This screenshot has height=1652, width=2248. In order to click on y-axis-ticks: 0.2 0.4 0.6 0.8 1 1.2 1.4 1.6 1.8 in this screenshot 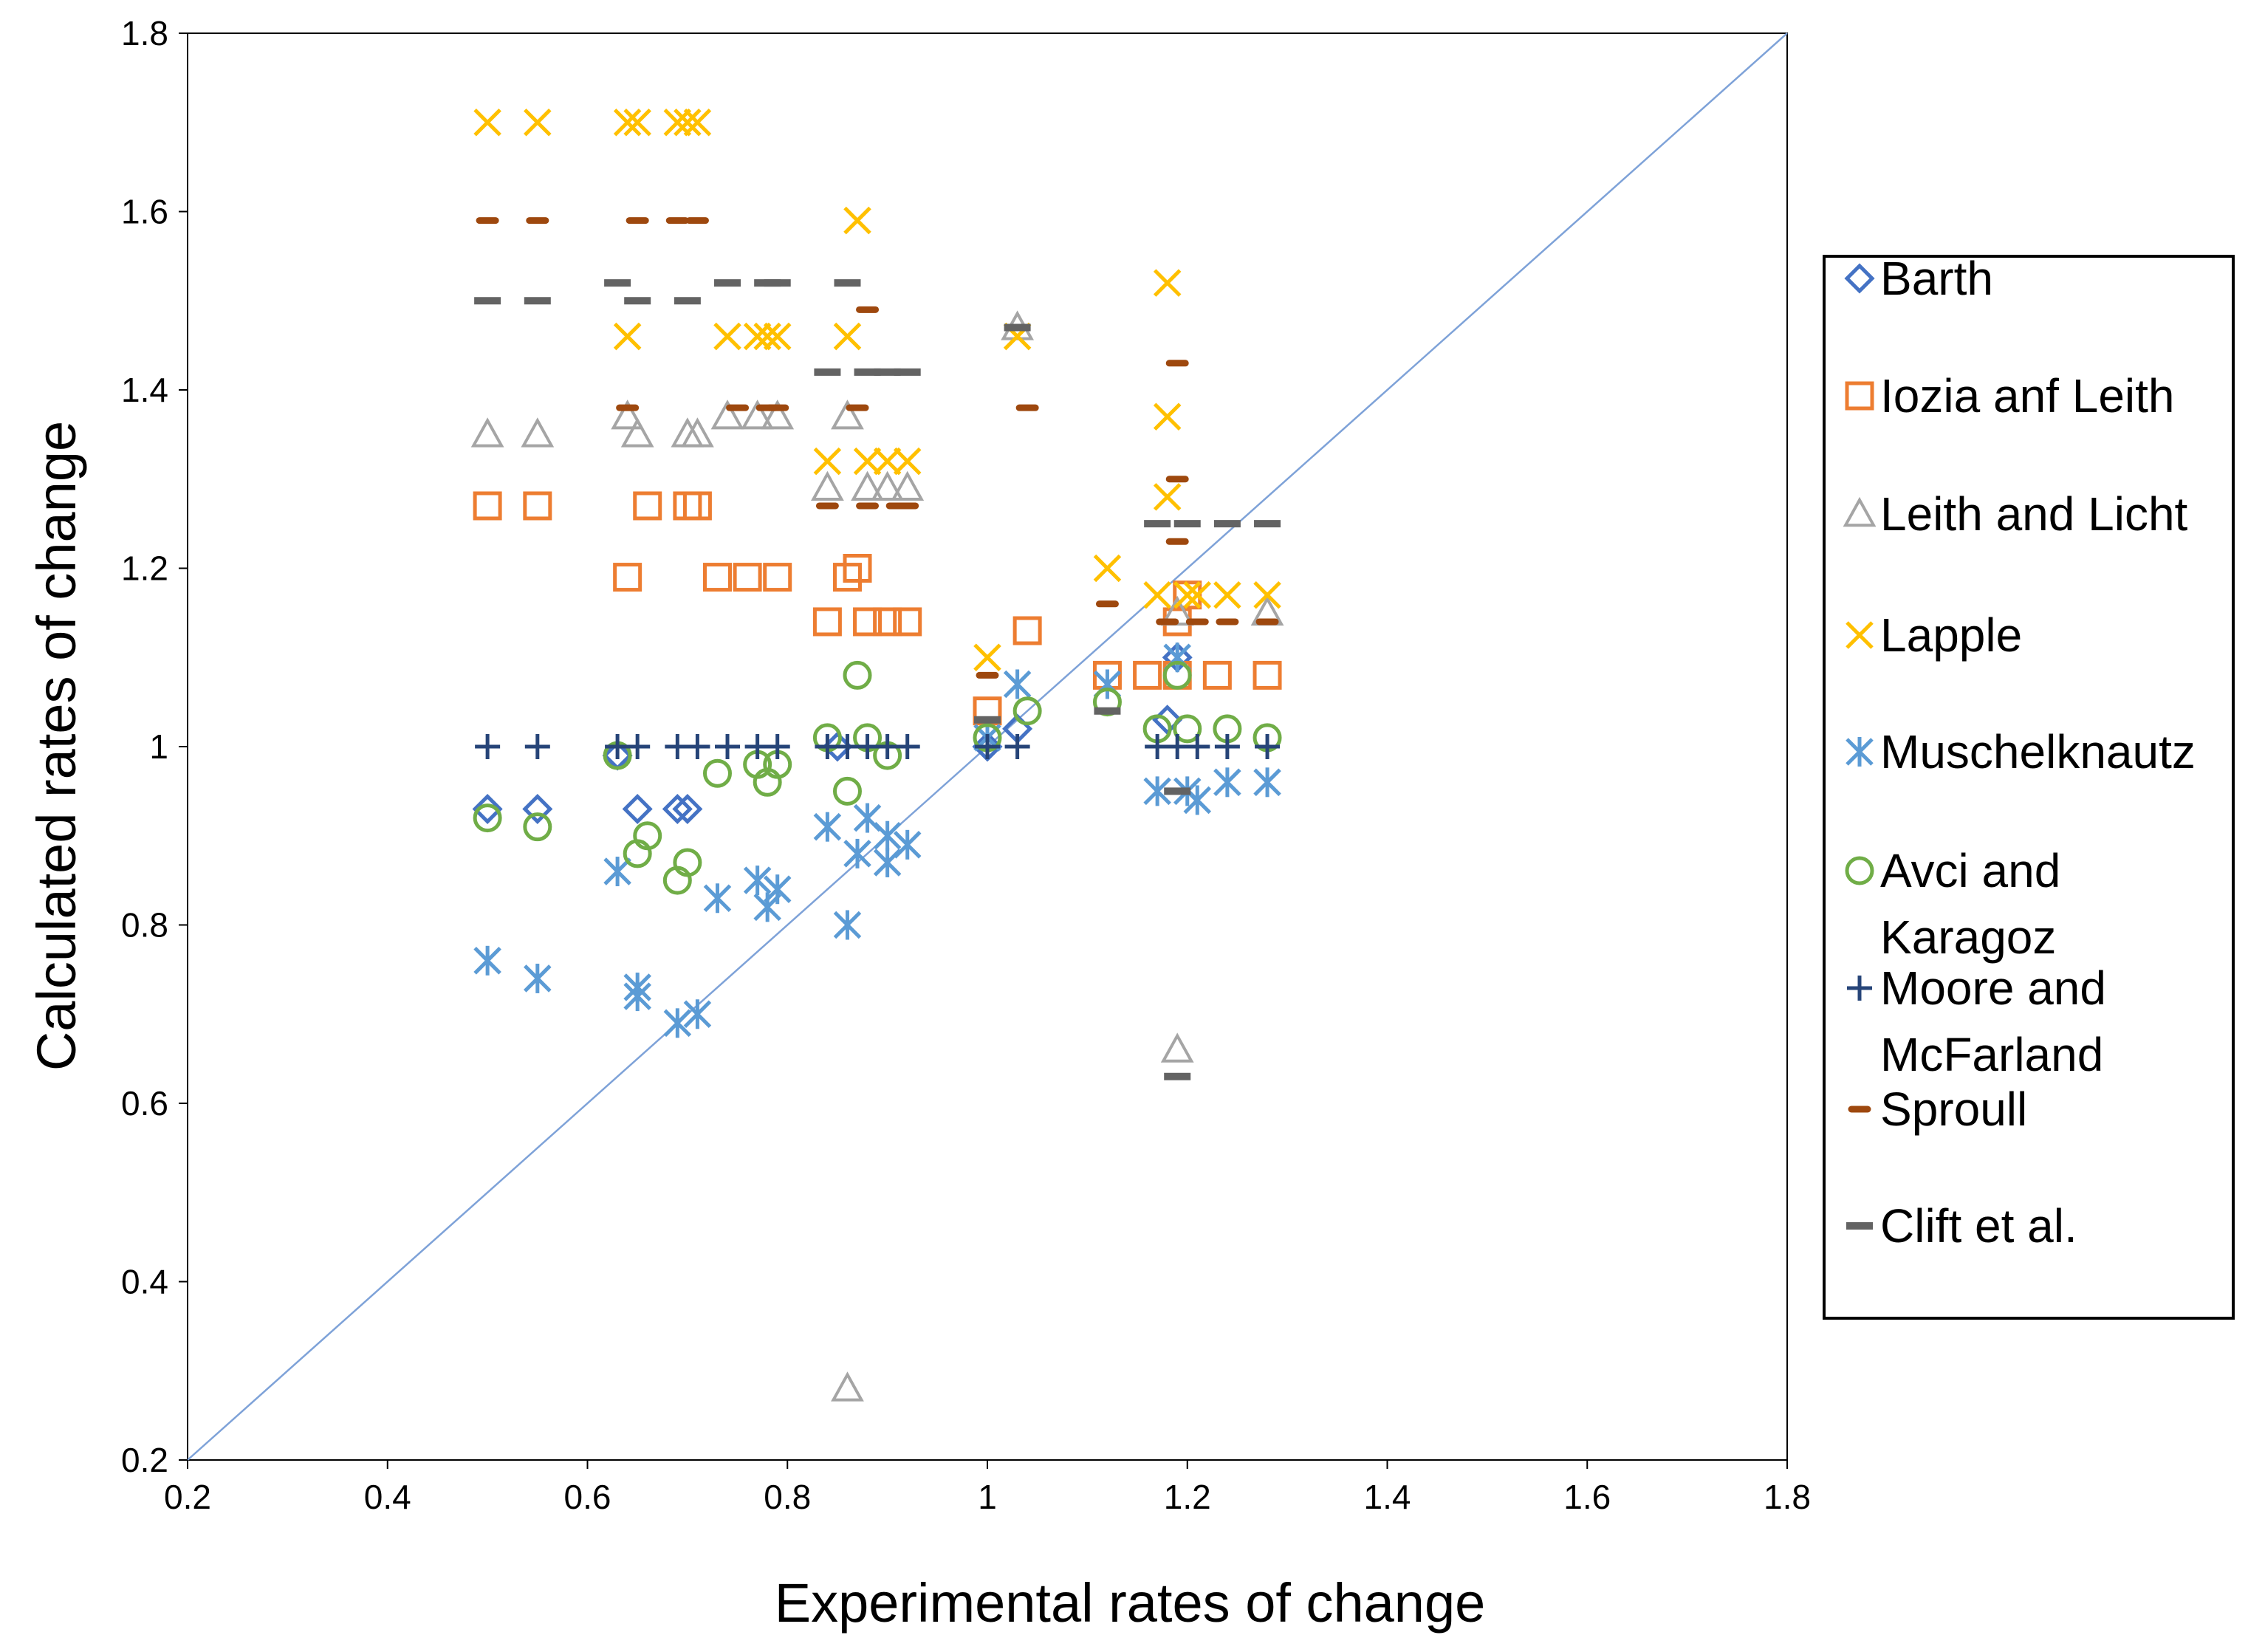, I will do `click(154, 746)`.